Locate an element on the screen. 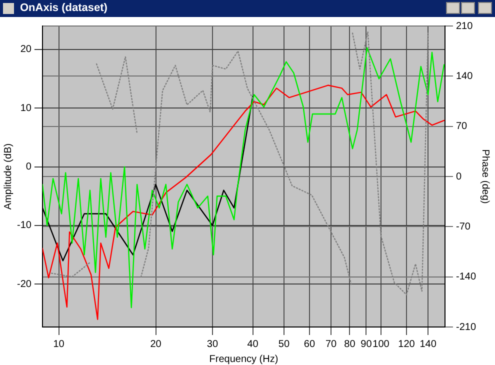 This screenshot has width=495, height=365. y-tick-label: 10 is located at coordinates (26, 108).